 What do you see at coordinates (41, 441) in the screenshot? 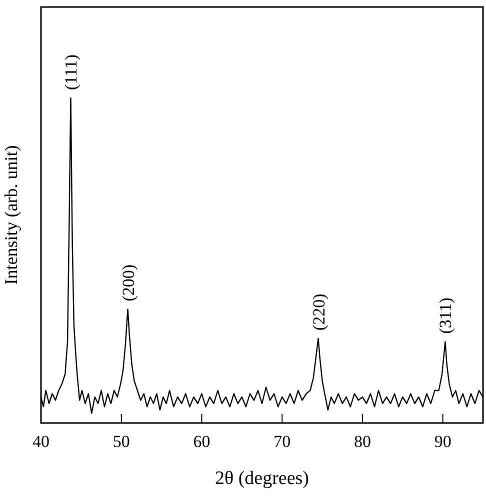
I see `x-tick-label: 40` at bounding box center [41, 441].